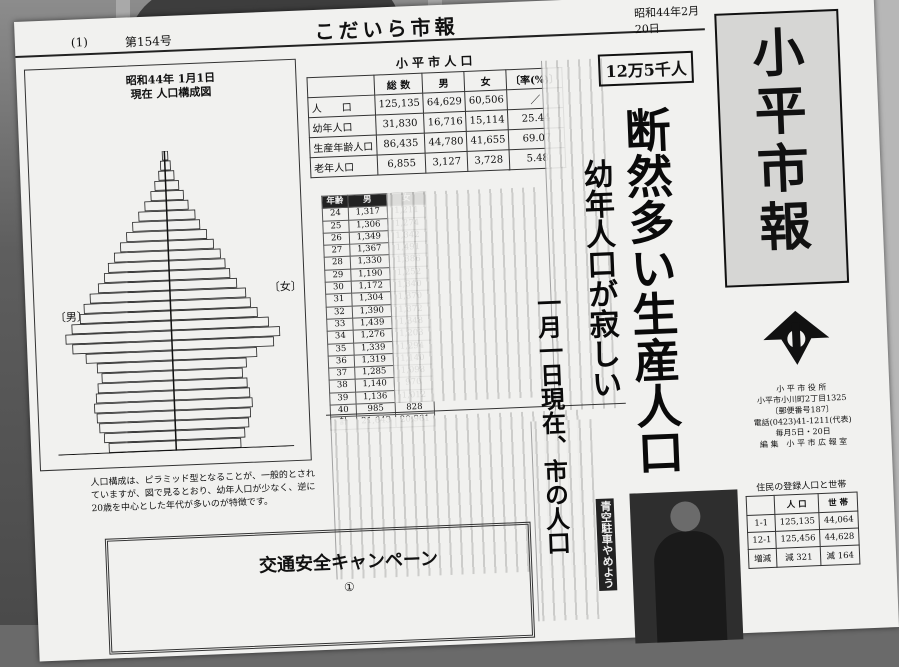 The width and height of the screenshot is (899, 667). What do you see at coordinates (342, 386) in the screenshot?
I see `age-cell: 38` at bounding box center [342, 386].